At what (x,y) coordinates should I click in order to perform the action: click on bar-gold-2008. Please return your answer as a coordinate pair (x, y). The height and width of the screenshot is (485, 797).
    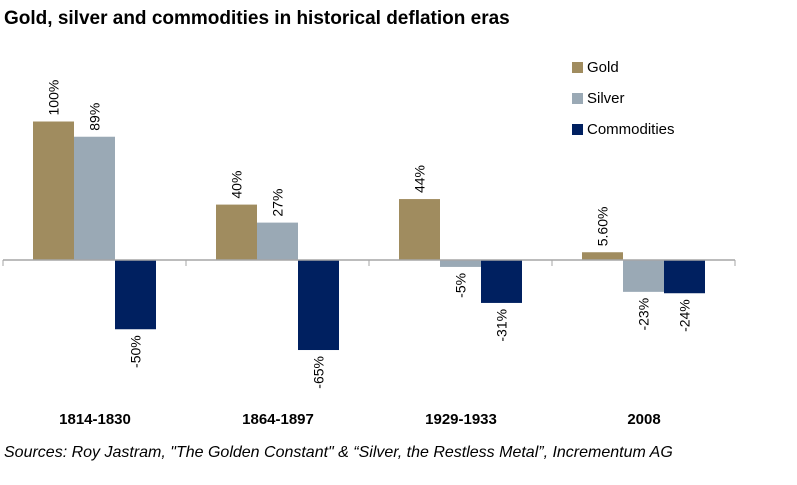
    Looking at the image, I should click on (602, 256).